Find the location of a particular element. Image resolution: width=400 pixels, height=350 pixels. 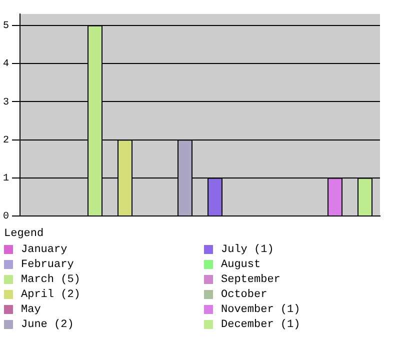

y-tick-label: 4 is located at coordinates (5, 64).